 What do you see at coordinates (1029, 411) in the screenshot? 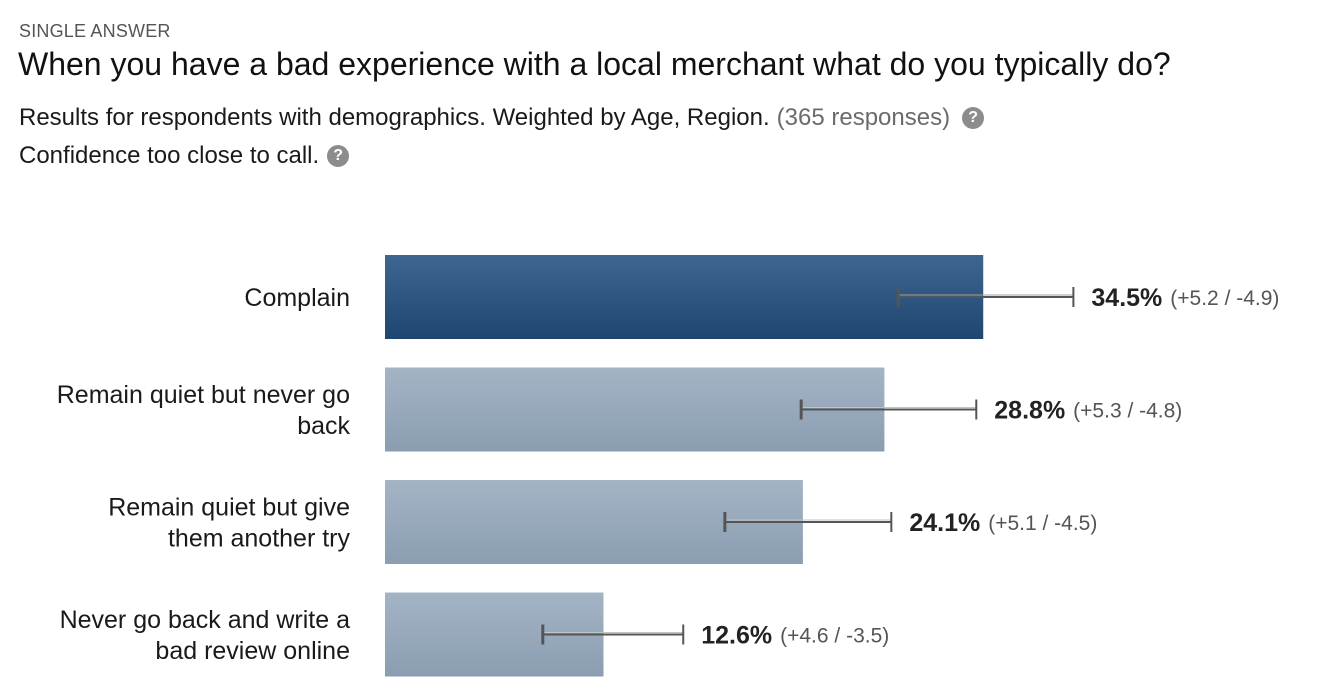
I see `value-label: 28.8%` at bounding box center [1029, 411].